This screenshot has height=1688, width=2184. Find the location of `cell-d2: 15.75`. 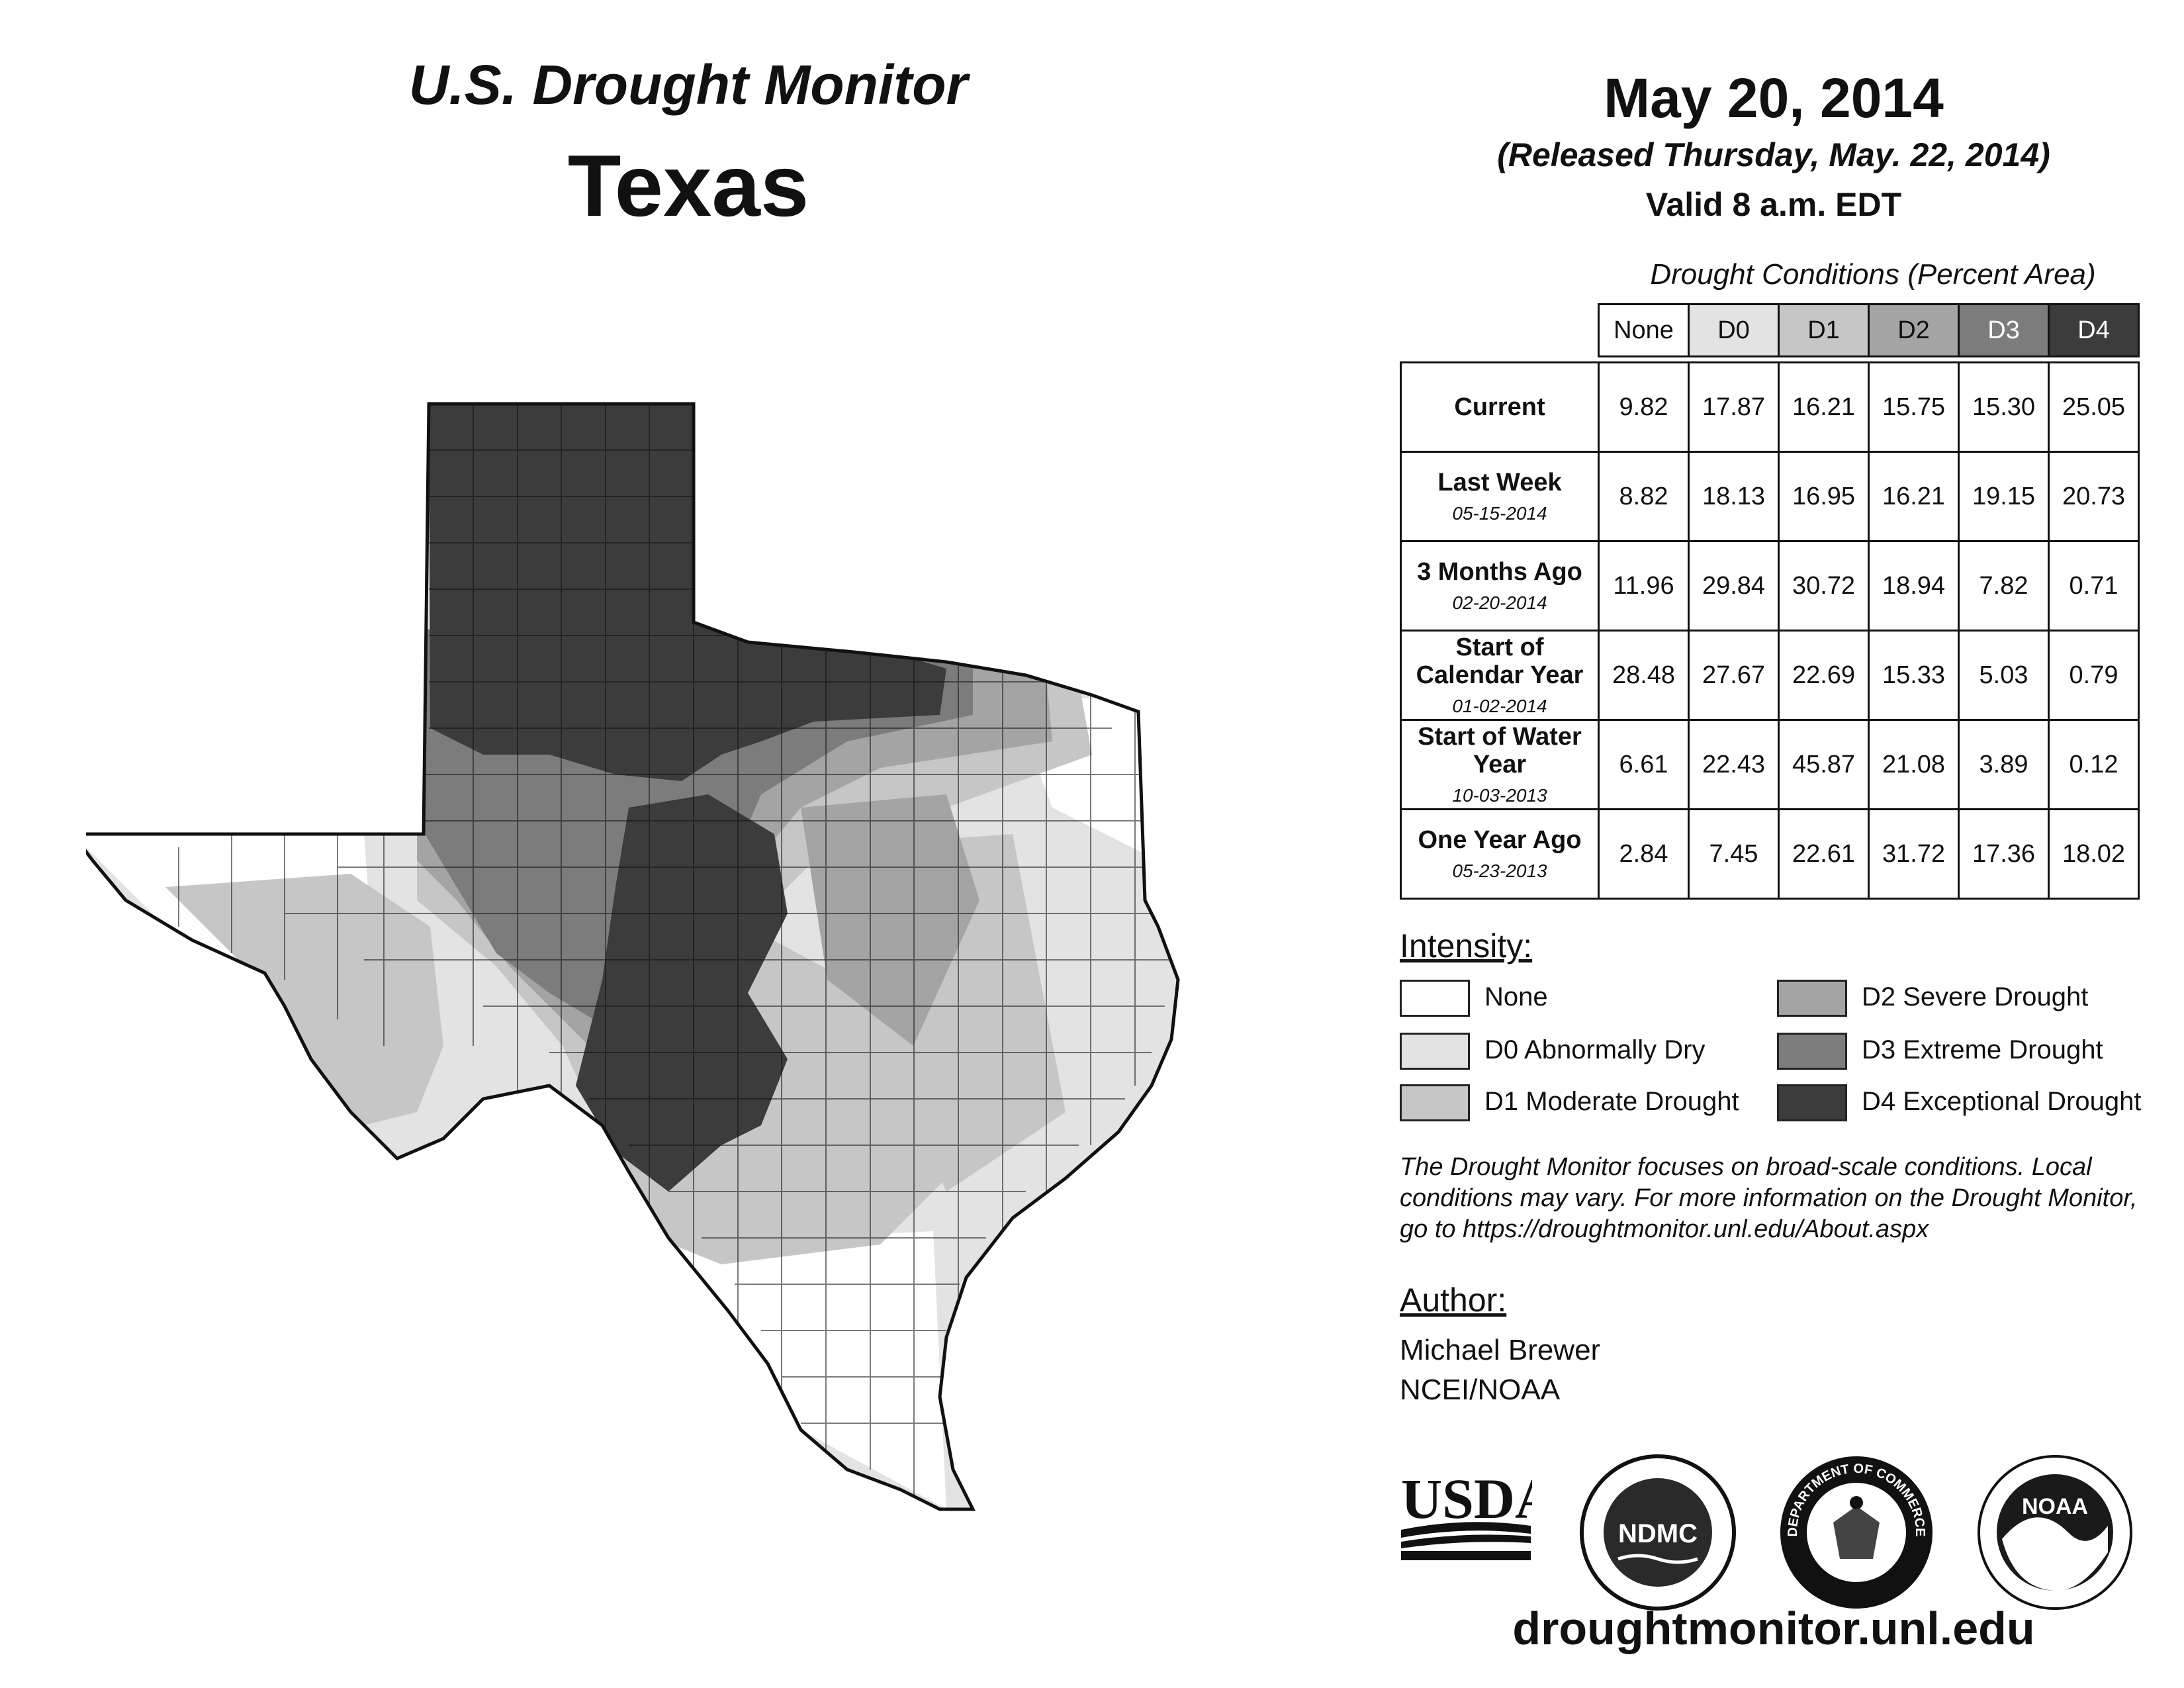

cell-d2: 15.75 is located at coordinates (1914, 407).